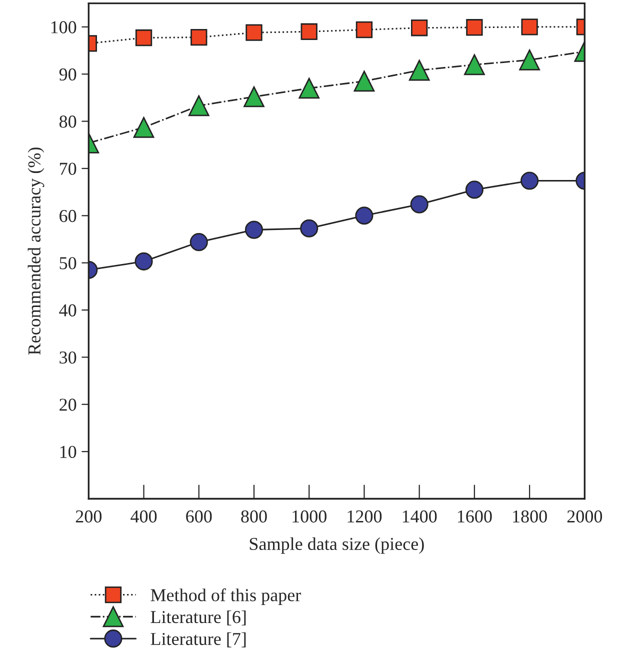  Describe the element at coordinates (67, 74) in the screenshot. I see `y-tick-label: 90` at that location.